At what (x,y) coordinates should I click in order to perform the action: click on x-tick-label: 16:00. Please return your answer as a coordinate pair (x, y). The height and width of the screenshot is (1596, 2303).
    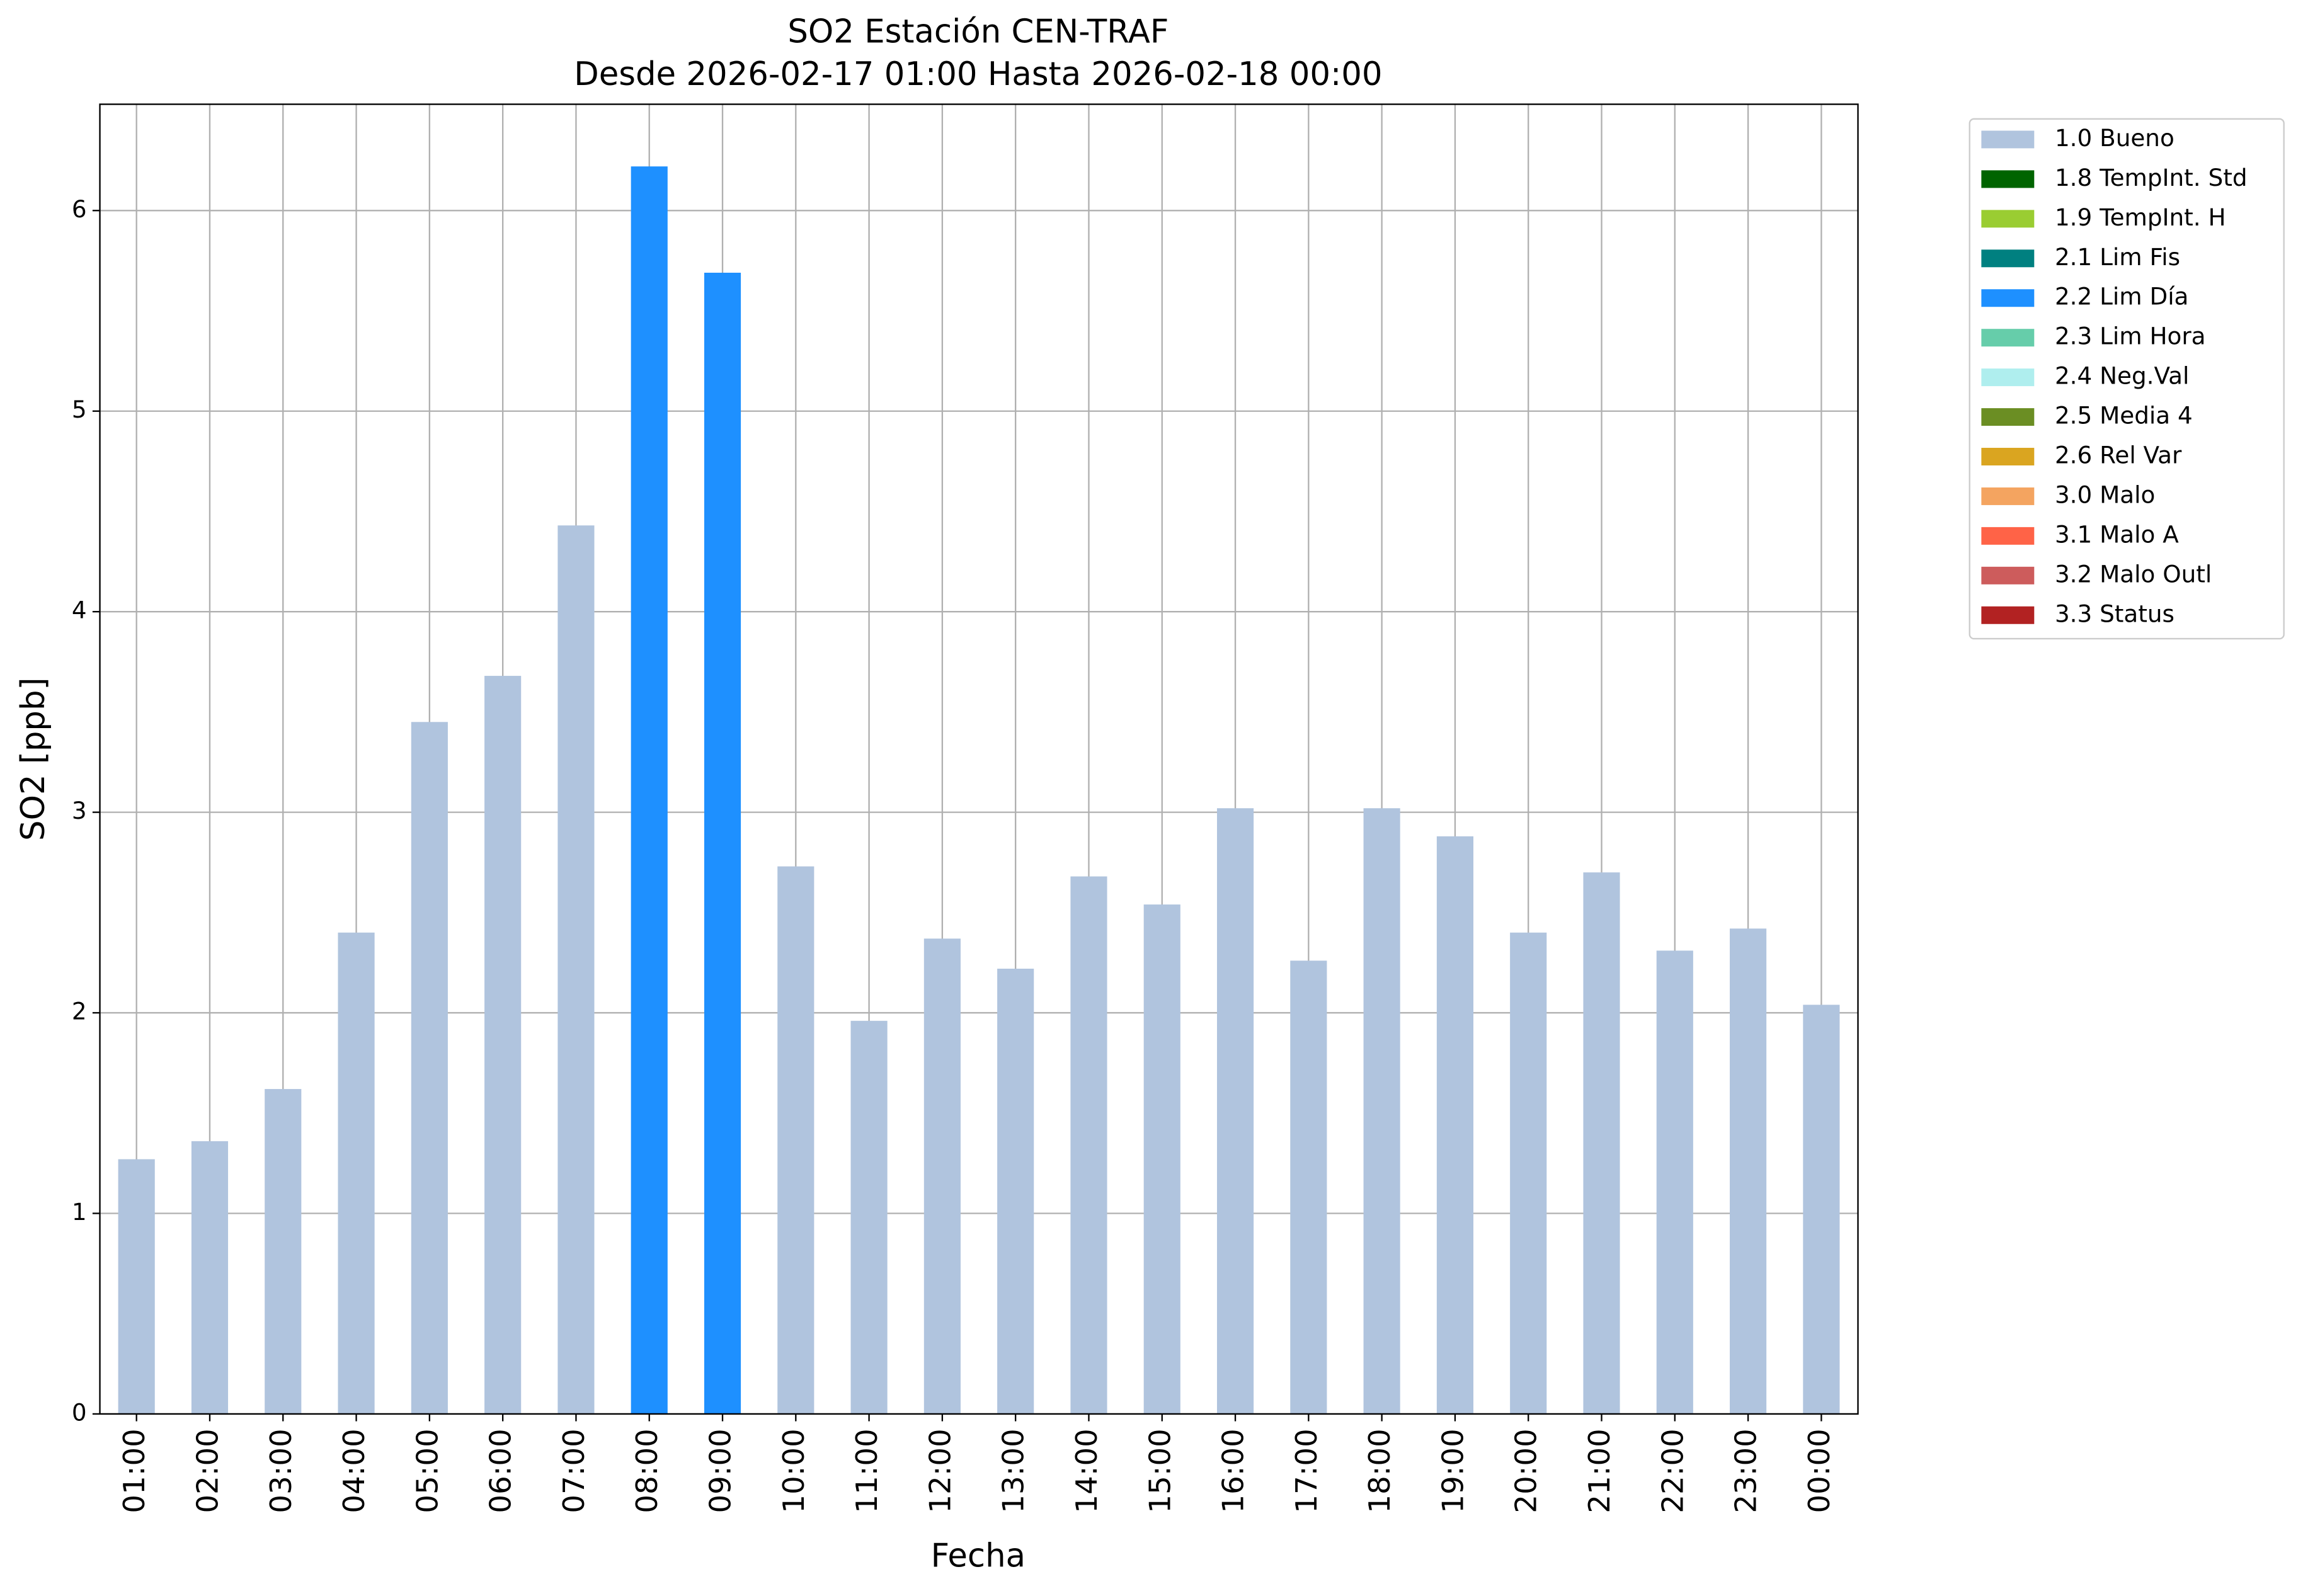
    Looking at the image, I should click on (1233, 1470).